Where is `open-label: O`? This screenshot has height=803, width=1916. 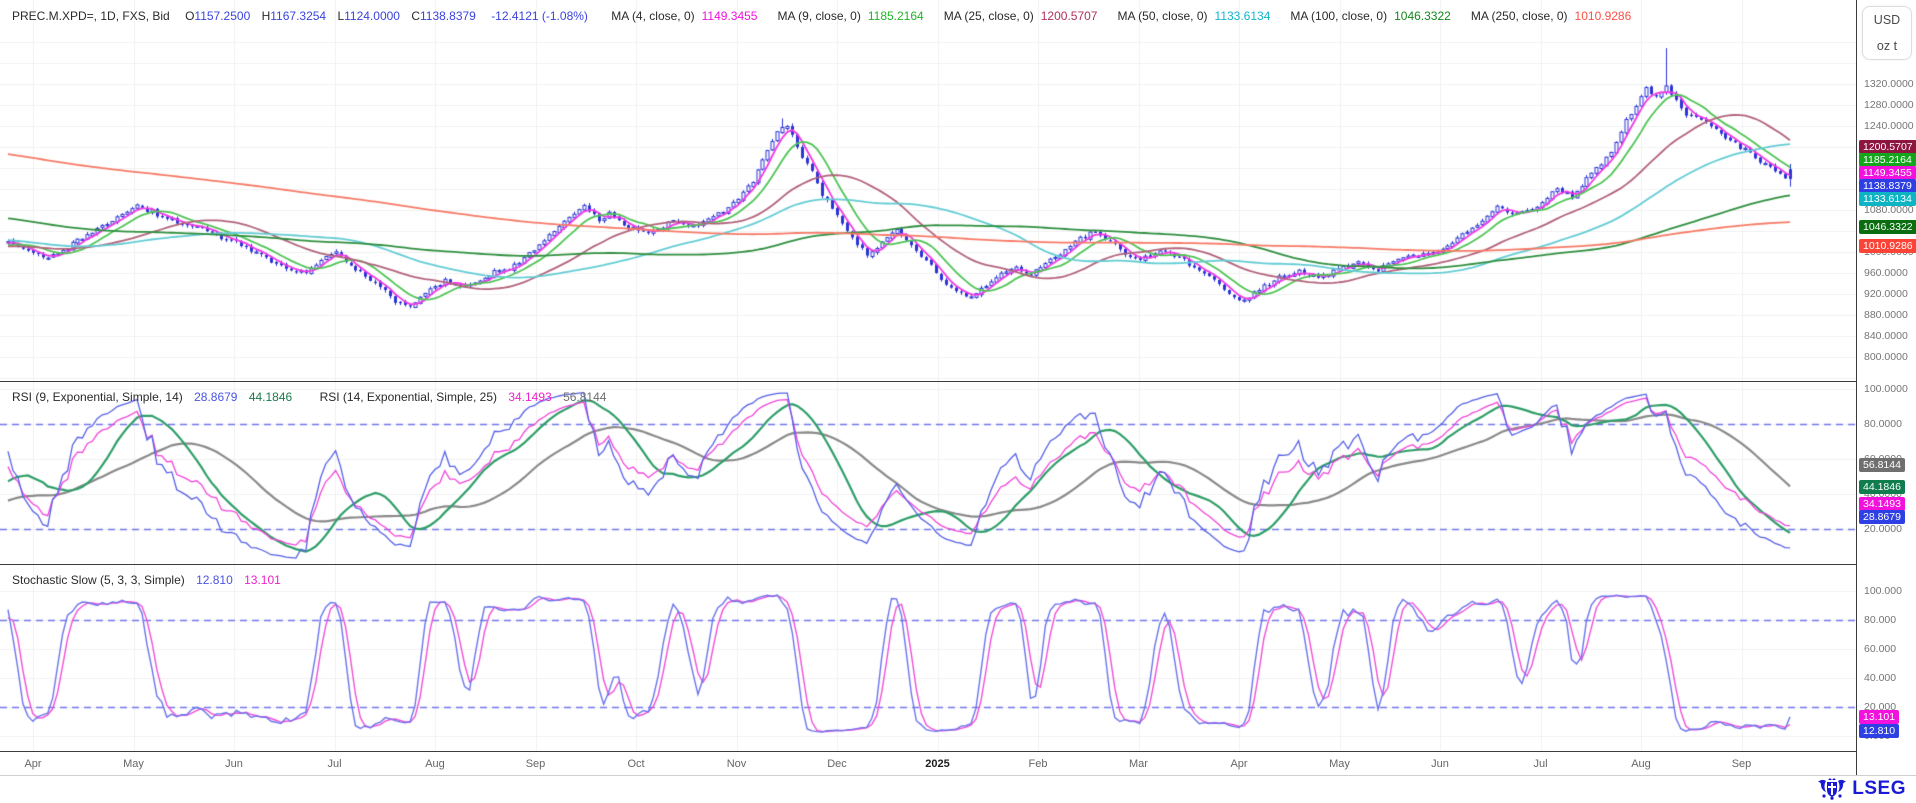
open-label: O is located at coordinates (190, 16).